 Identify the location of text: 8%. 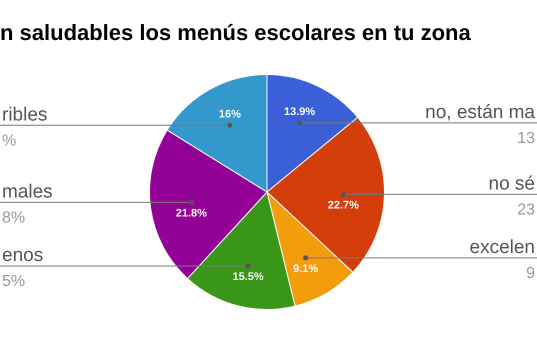
(14, 217).